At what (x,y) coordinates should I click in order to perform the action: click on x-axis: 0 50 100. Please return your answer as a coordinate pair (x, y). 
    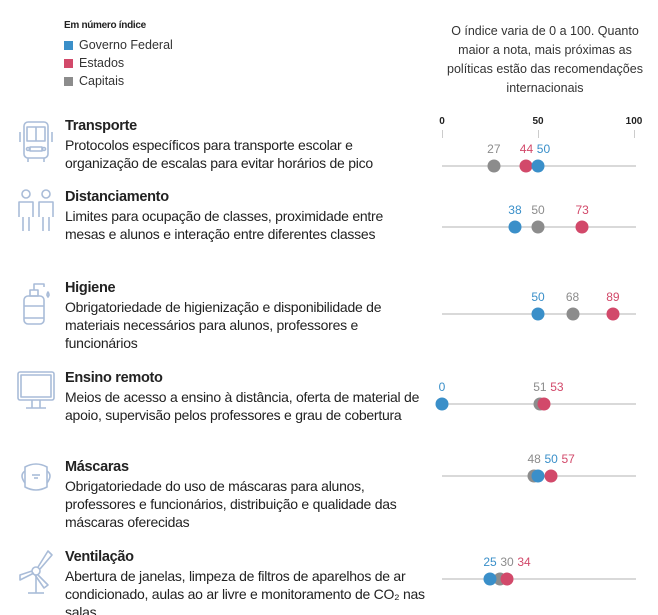
    Looking at the image, I should click on (329, 127).